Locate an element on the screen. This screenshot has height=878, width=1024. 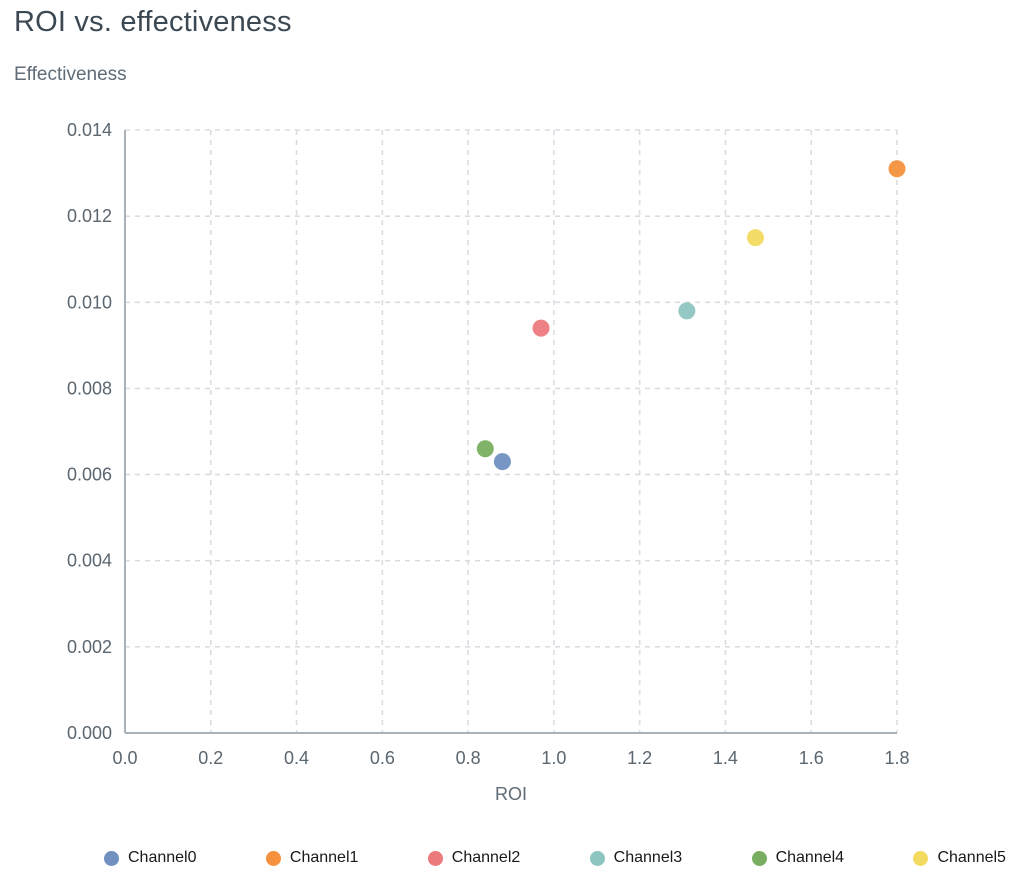
x-axis-label: ROI is located at coordinates (511, 794).